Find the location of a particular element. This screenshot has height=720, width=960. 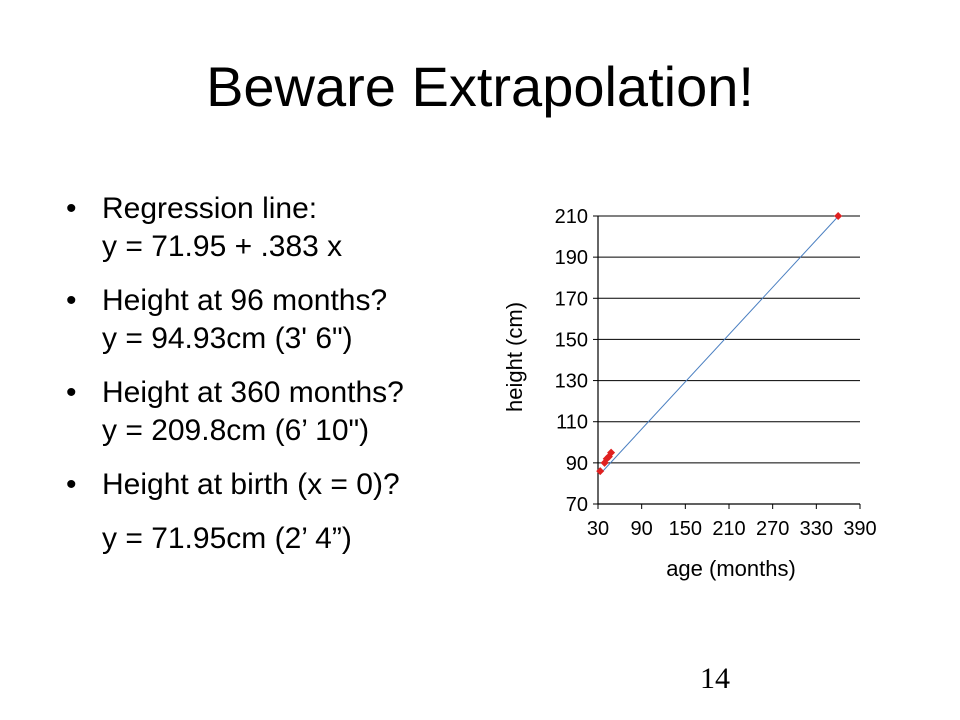

x-tick-label: 270 is located at coordinates (772, 529).